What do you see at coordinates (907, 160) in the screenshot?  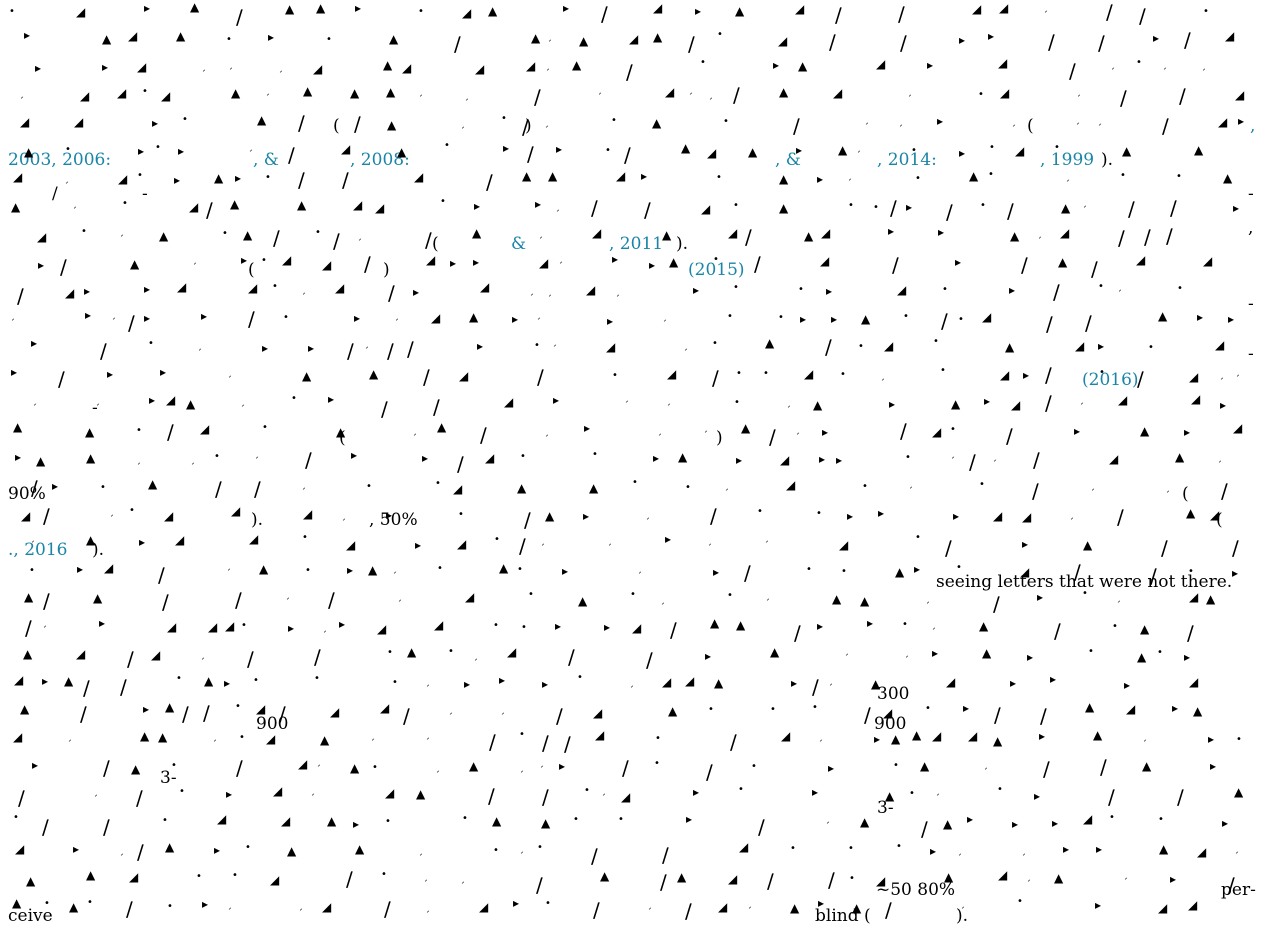 I see `citation-year: , 2014:` at bounding box center [907, 160].